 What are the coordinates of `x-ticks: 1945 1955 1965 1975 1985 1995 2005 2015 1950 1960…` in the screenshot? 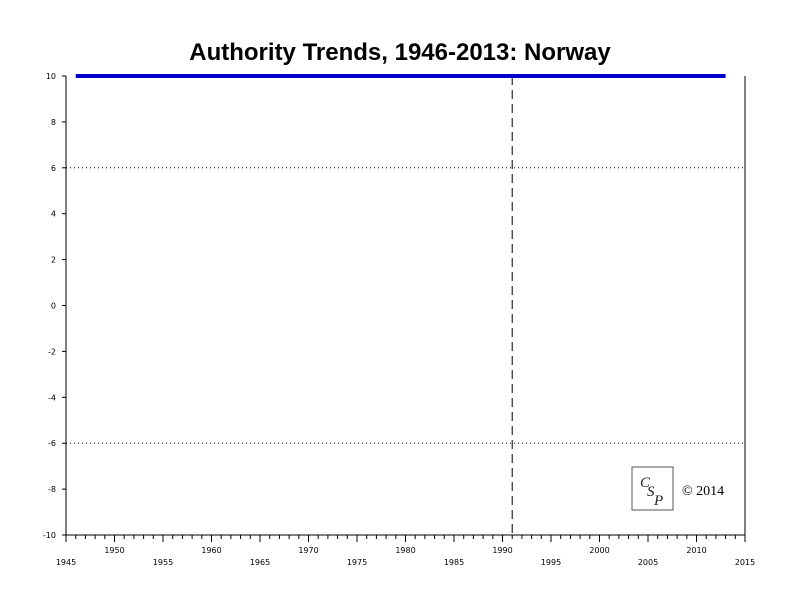 It's located at (405, 551).